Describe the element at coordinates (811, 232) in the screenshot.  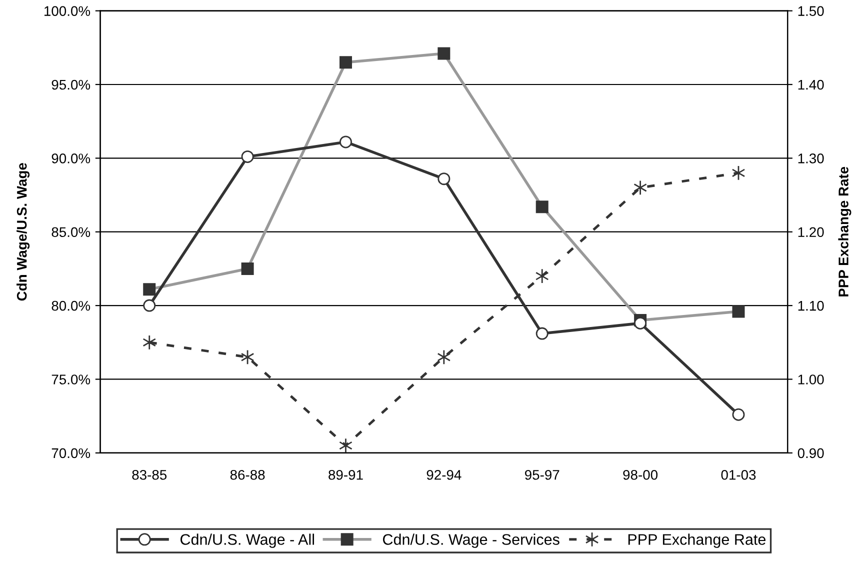
I see `y2-tick-label: 1.20` at that location.